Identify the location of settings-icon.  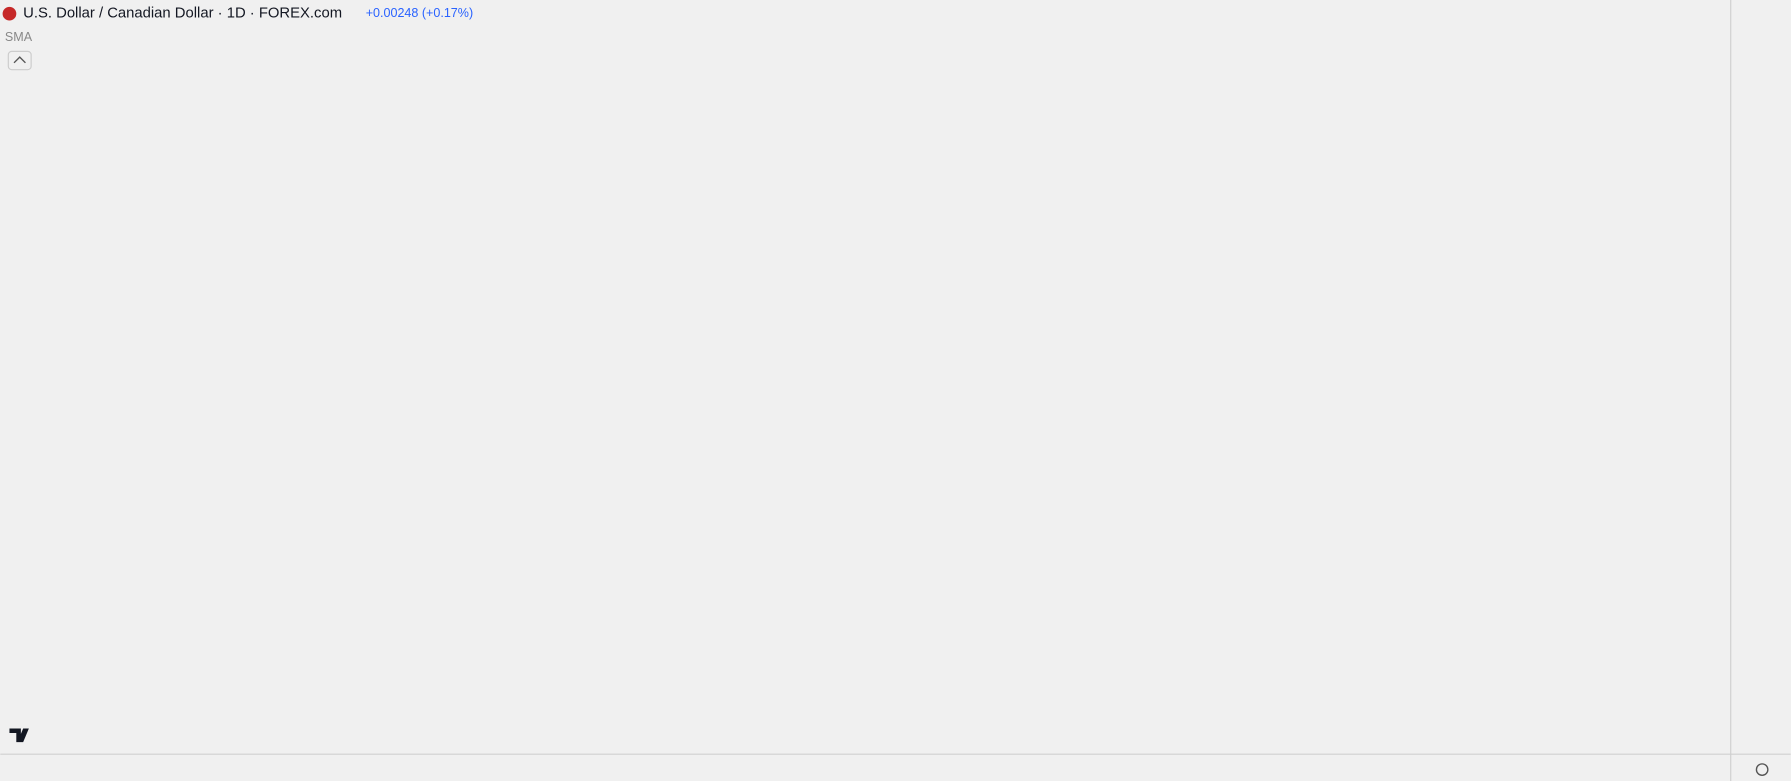
(1762, 769).